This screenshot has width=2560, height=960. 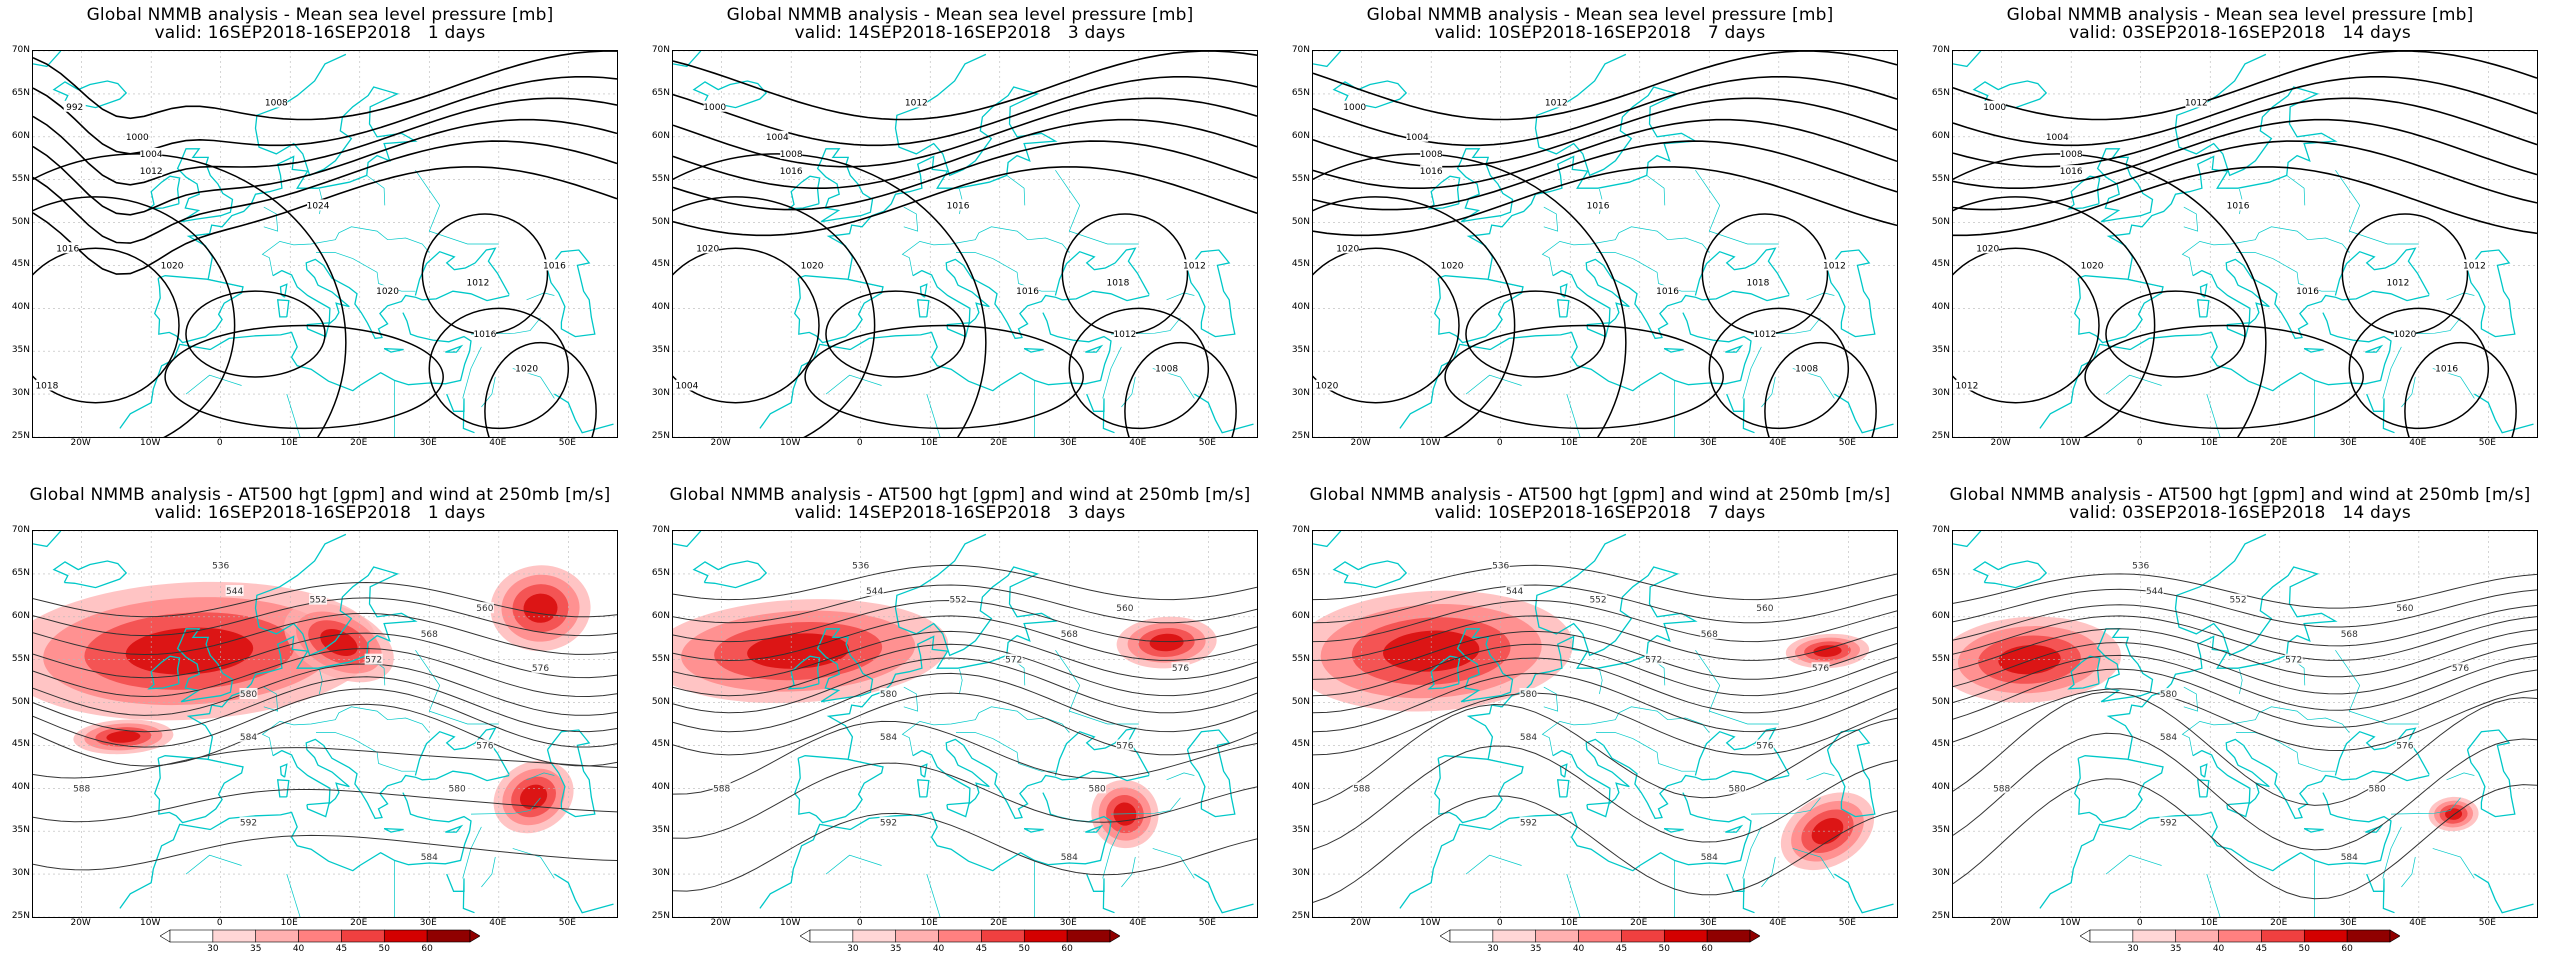 I want to click on colorbar-tick-label: 45, so click(x=341, y=949).